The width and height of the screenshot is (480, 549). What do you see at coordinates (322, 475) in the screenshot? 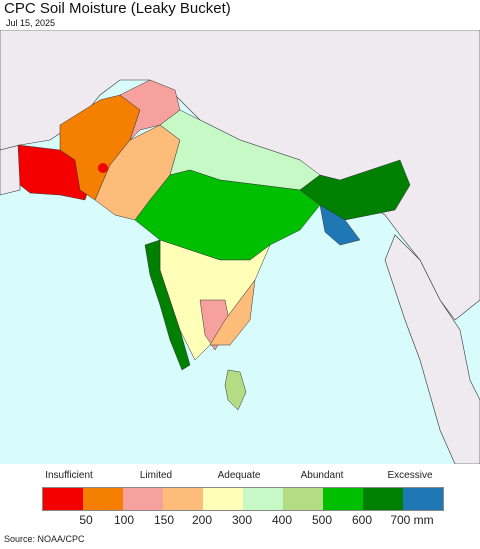
I see `legend-label-abundant: Abundant` at bounding box center [322, 475].